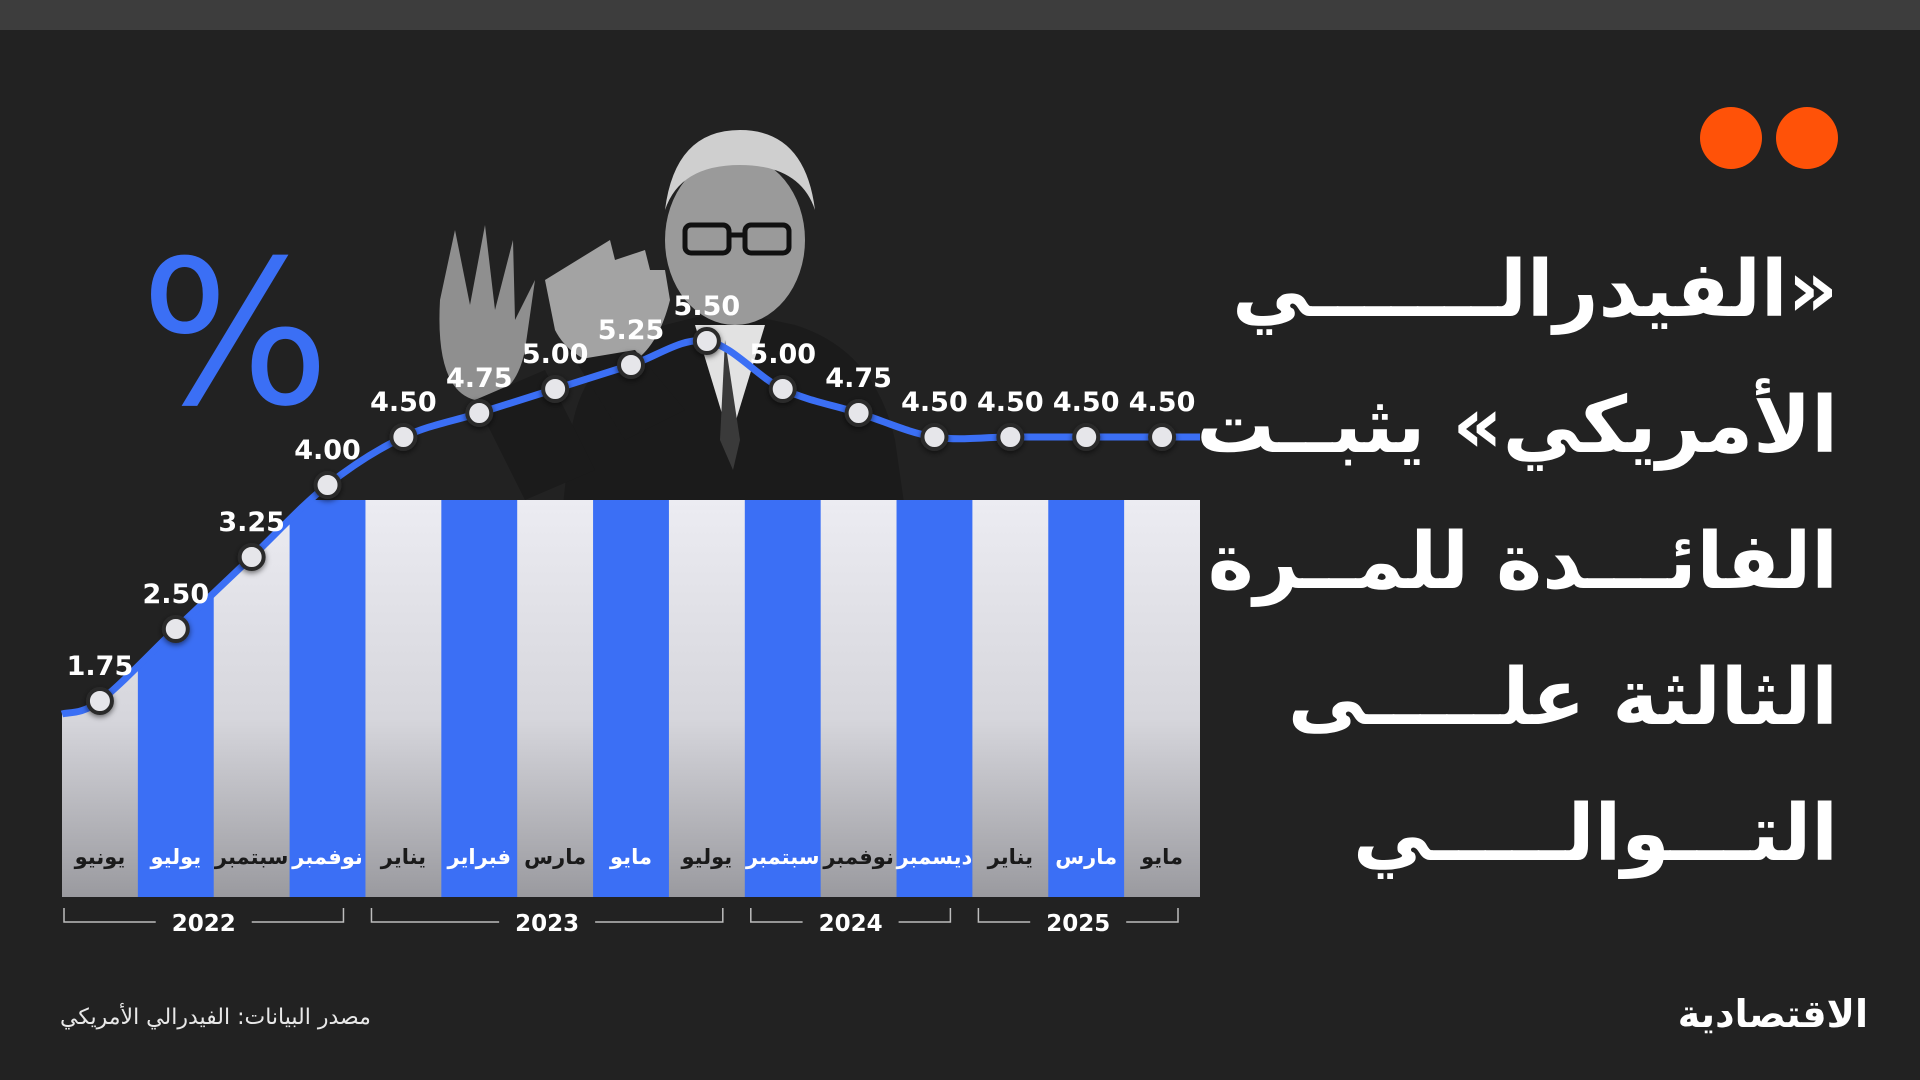  What do you see at coordinates (1086, 402) in the screenshot?
I see `value-label-13: 4.50` at bounding box center [1086, 402].